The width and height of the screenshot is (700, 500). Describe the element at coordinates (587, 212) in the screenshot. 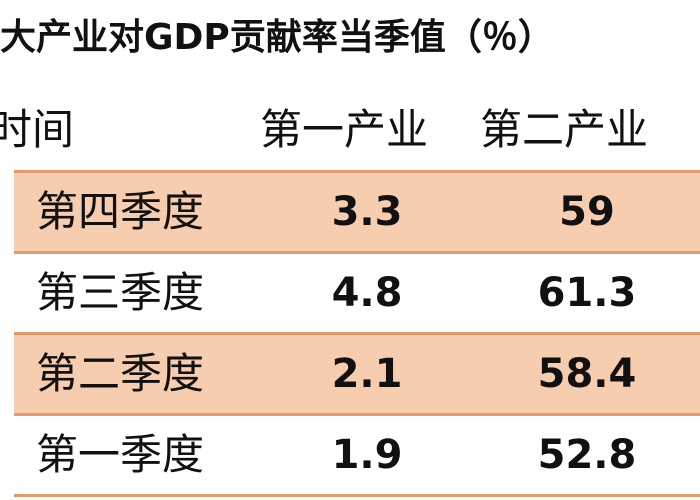

I see `cell-secondary: 59` at that location.